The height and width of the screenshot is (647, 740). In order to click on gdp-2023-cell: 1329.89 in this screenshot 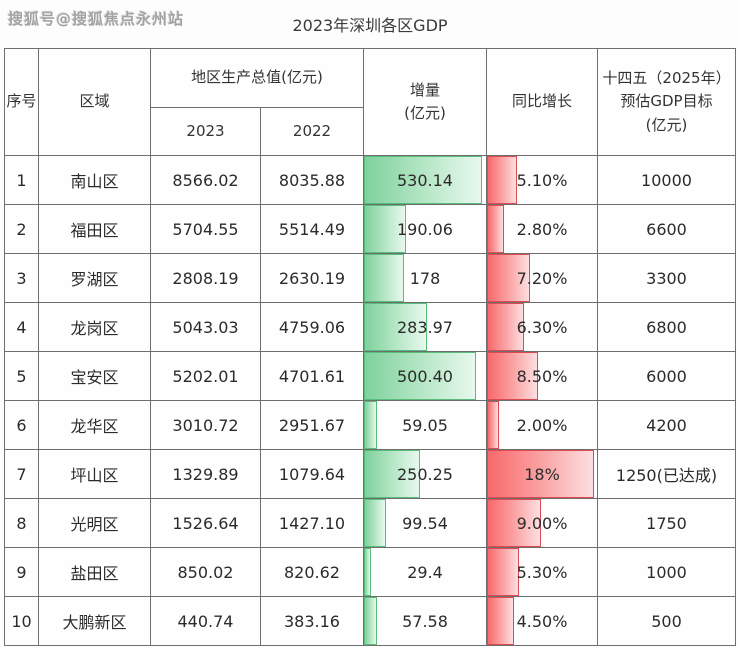, I will do `click(205, 474)`.